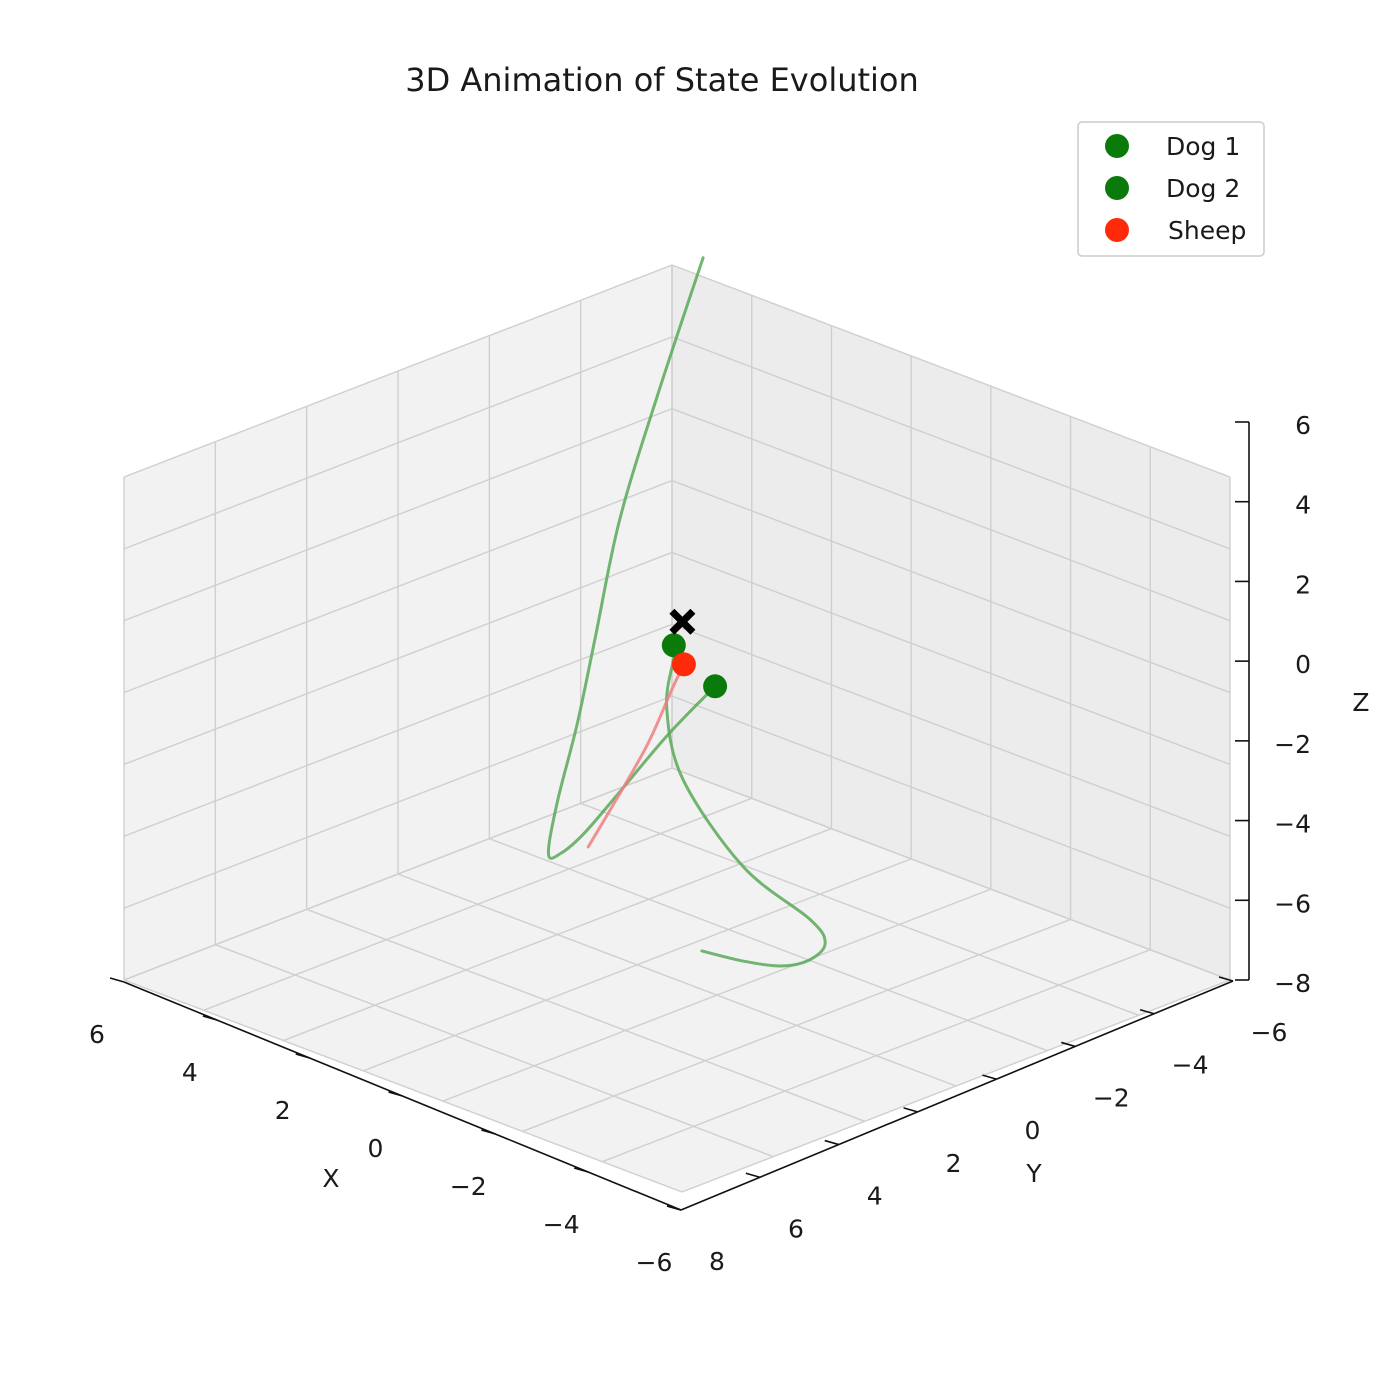 The height and width of the screenshot is (1400, 1400). Describe the element at coordinates (1111, 1097) in the screenshot. I see `y-tick-label: −2` at that location.